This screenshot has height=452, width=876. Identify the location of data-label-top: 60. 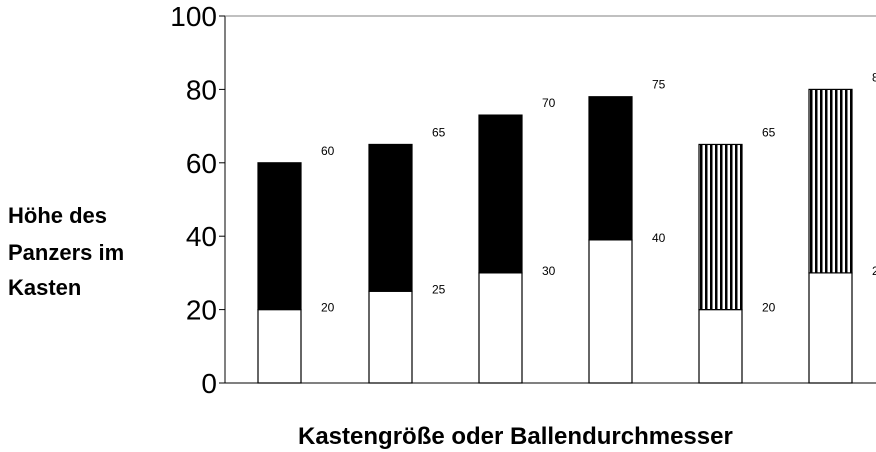
(328, 151).